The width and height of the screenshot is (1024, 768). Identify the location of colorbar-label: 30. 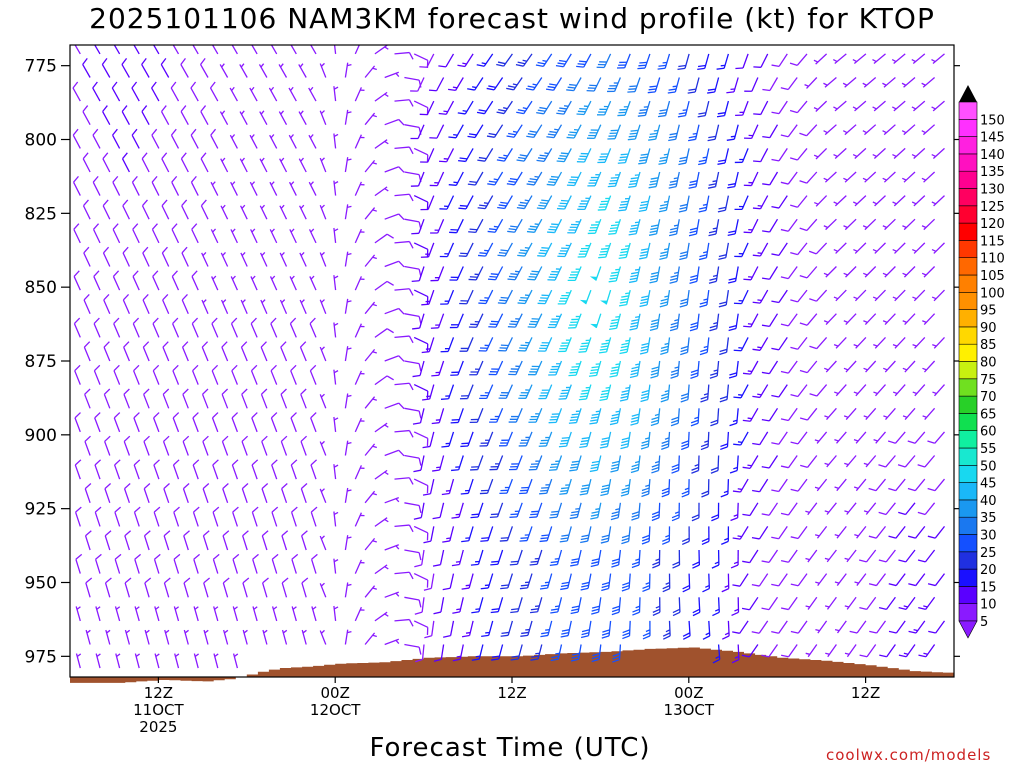
(988, 536).